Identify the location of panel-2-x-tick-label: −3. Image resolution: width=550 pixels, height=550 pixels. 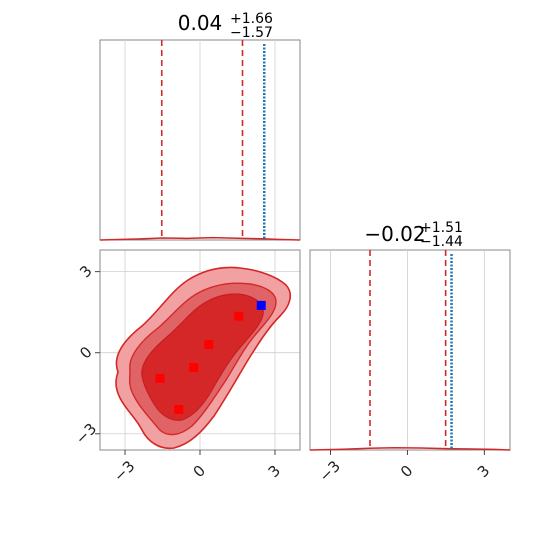
(330, 471).